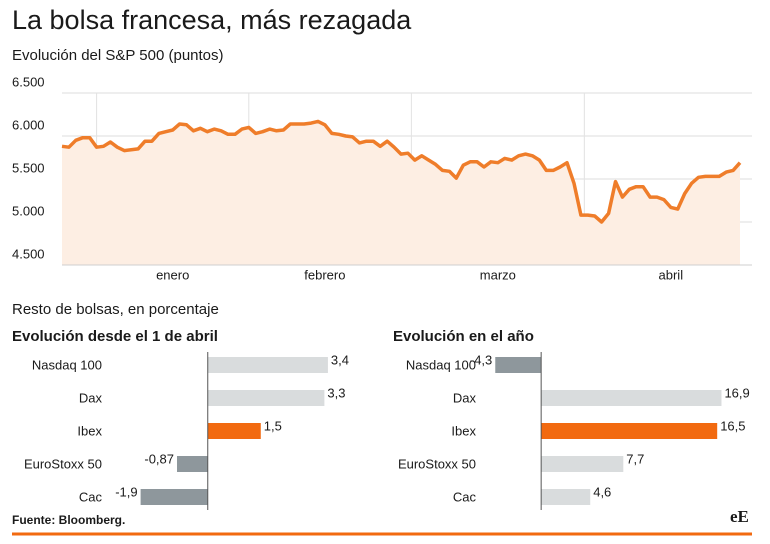 The width and height of the screenshot is (770, 544). Describe the element at coordinates (324, 274) in the screenshot. I see `x-tick-label: febrero` at that location.